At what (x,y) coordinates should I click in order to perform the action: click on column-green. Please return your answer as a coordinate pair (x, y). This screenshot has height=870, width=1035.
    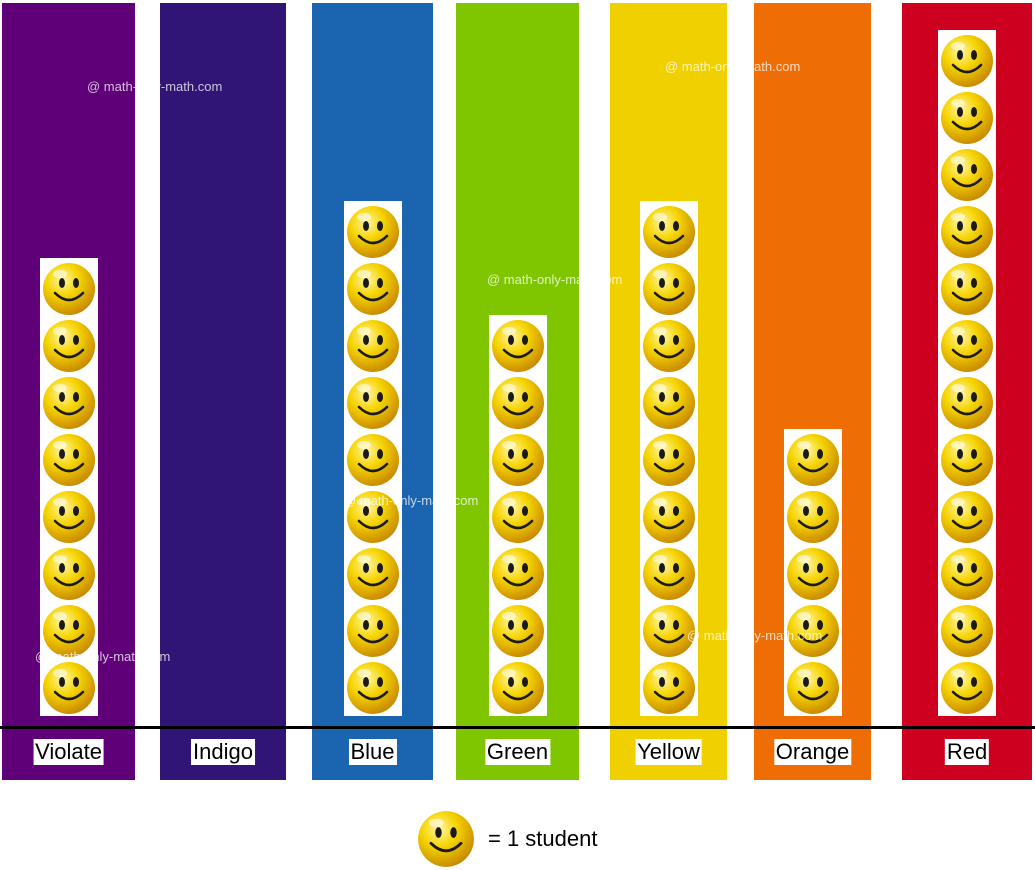
    Looking at the image, I should click on (517, 391).